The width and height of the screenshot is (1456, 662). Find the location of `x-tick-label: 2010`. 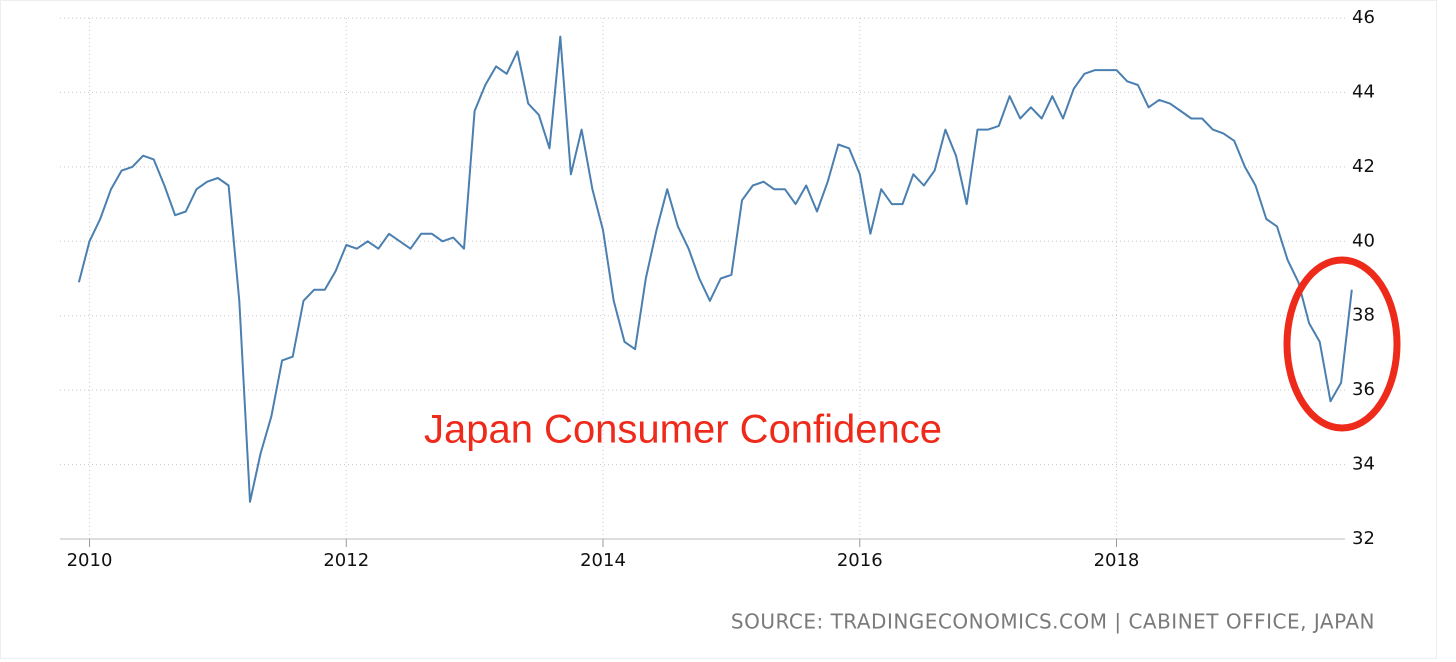

x-tick-label: 2010 is located at coordinates (90, 560).